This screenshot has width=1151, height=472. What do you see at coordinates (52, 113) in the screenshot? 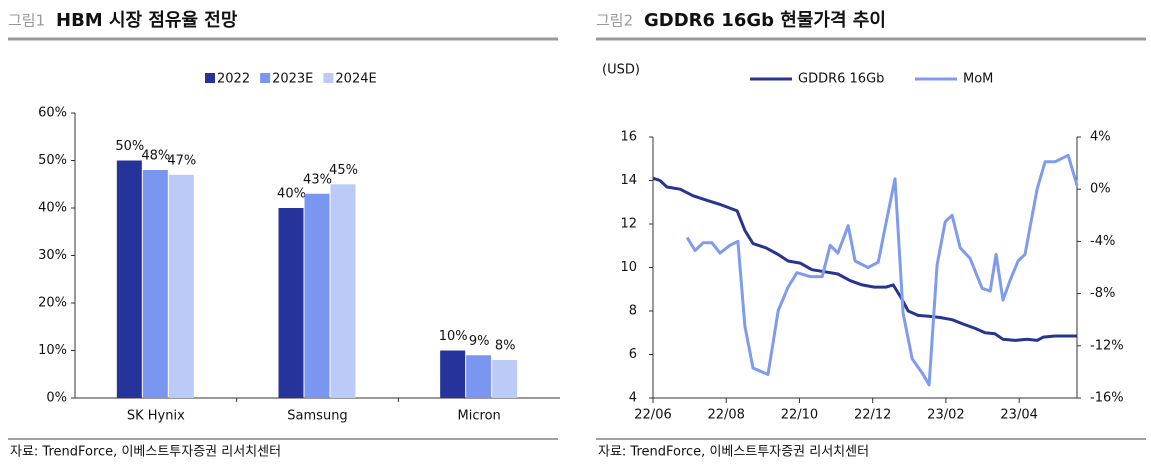
I see `y-tick-label: 60%` at bounding box center [52, 113].